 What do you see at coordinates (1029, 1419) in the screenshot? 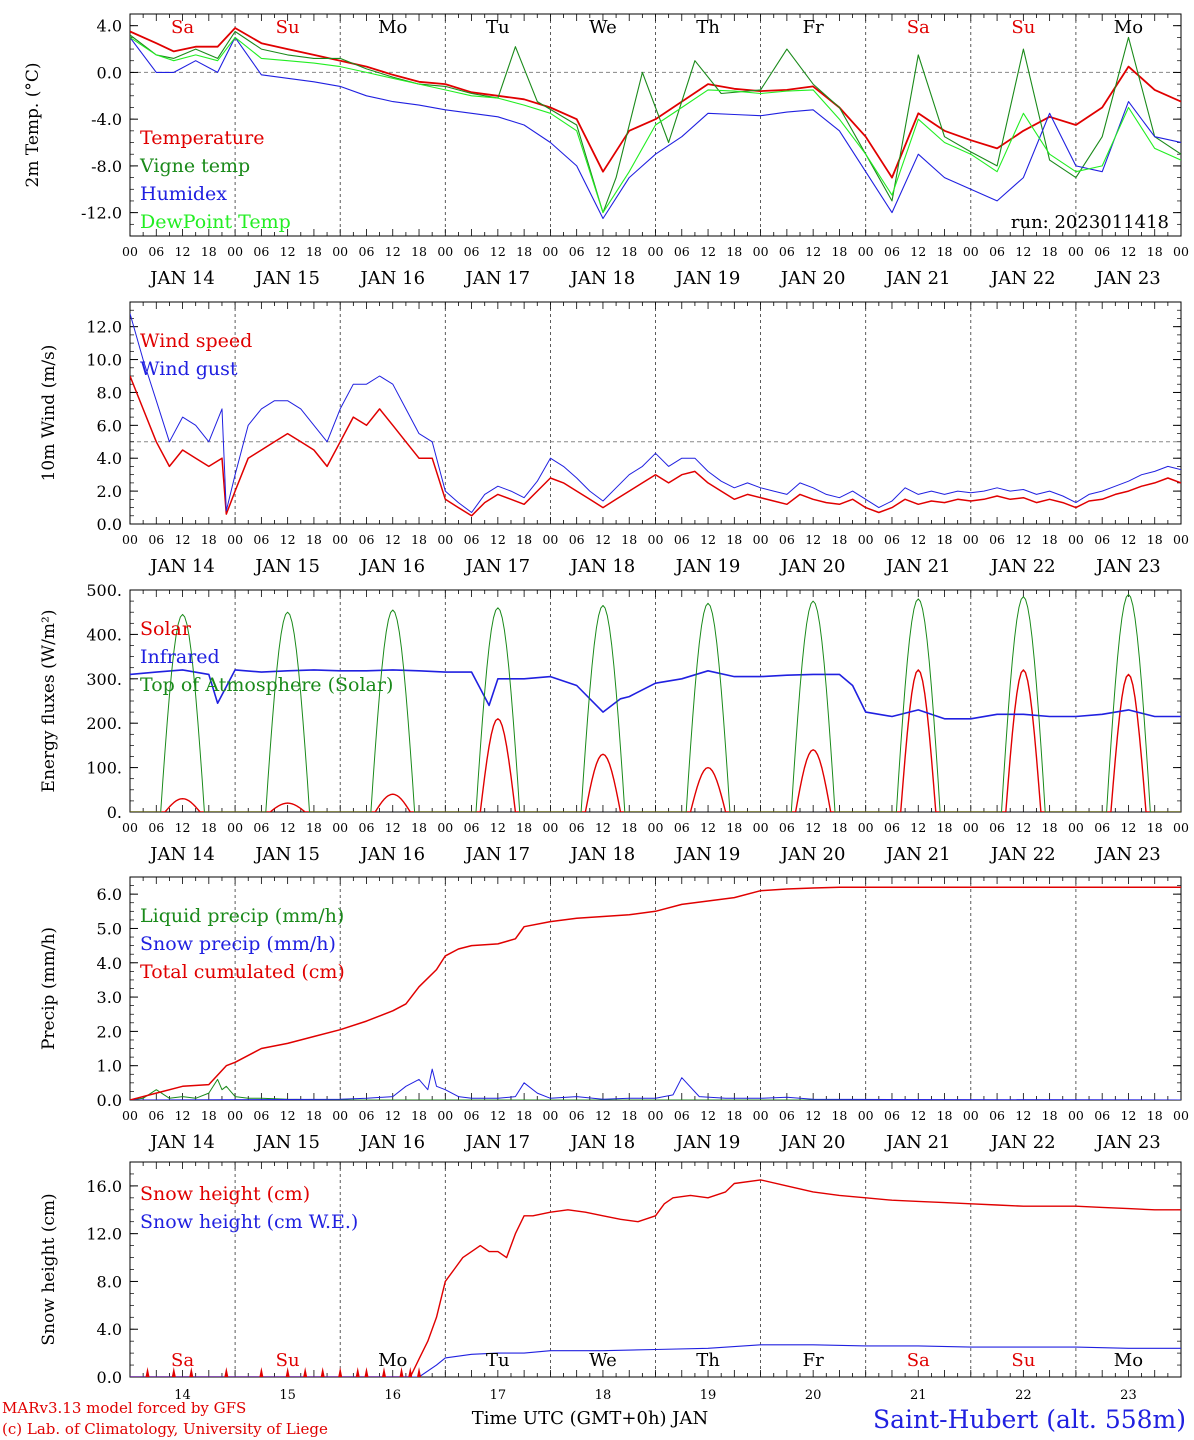
I see `station-name: Saint-Hubert (alt. 558m)` at bounding box center [1029, 1419].